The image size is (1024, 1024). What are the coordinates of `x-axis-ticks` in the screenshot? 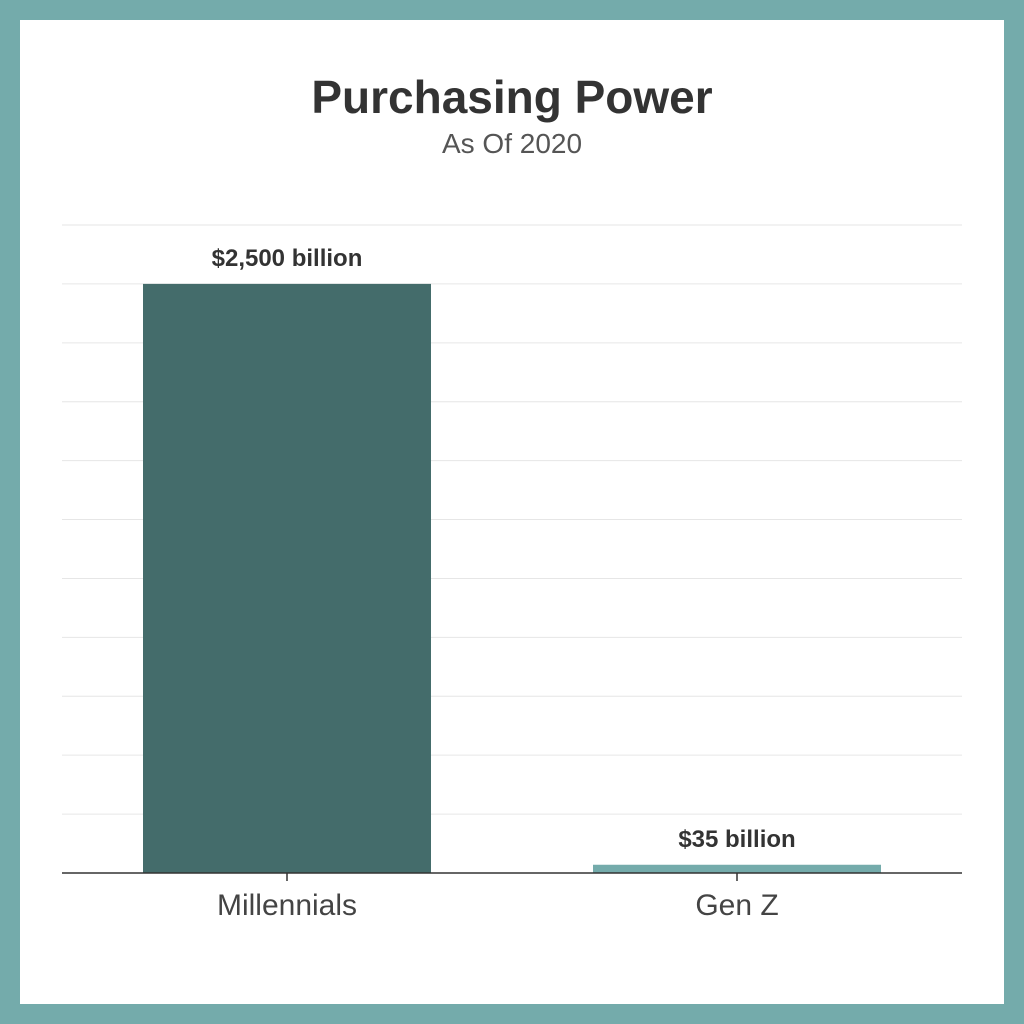 It's located at (512, 877).